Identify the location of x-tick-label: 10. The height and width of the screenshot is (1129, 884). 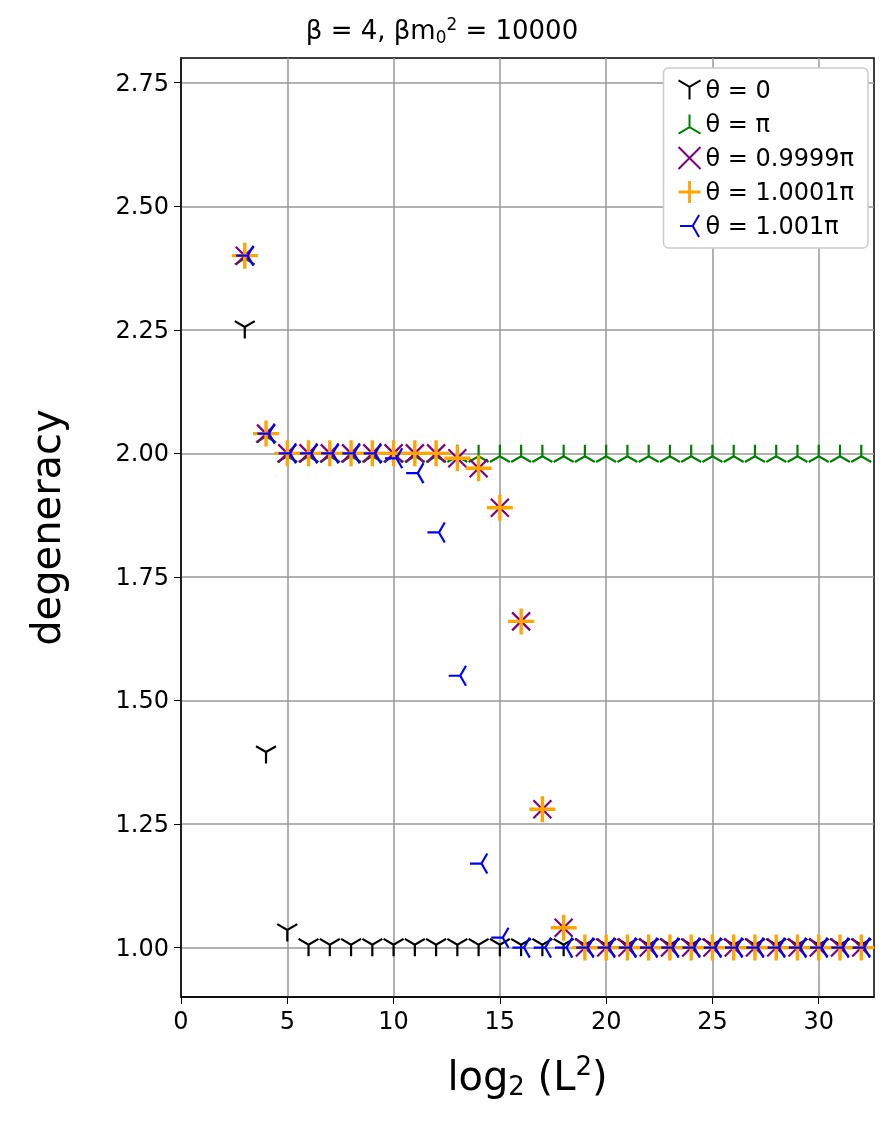
(393, 1021).